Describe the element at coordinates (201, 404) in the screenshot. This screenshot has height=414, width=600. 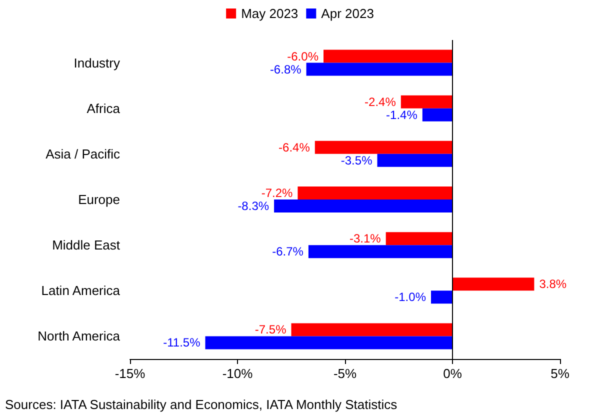
I see `source-note: Sources: IATA Sustainability and Economics, IATA Monthly Statistics` at that location.